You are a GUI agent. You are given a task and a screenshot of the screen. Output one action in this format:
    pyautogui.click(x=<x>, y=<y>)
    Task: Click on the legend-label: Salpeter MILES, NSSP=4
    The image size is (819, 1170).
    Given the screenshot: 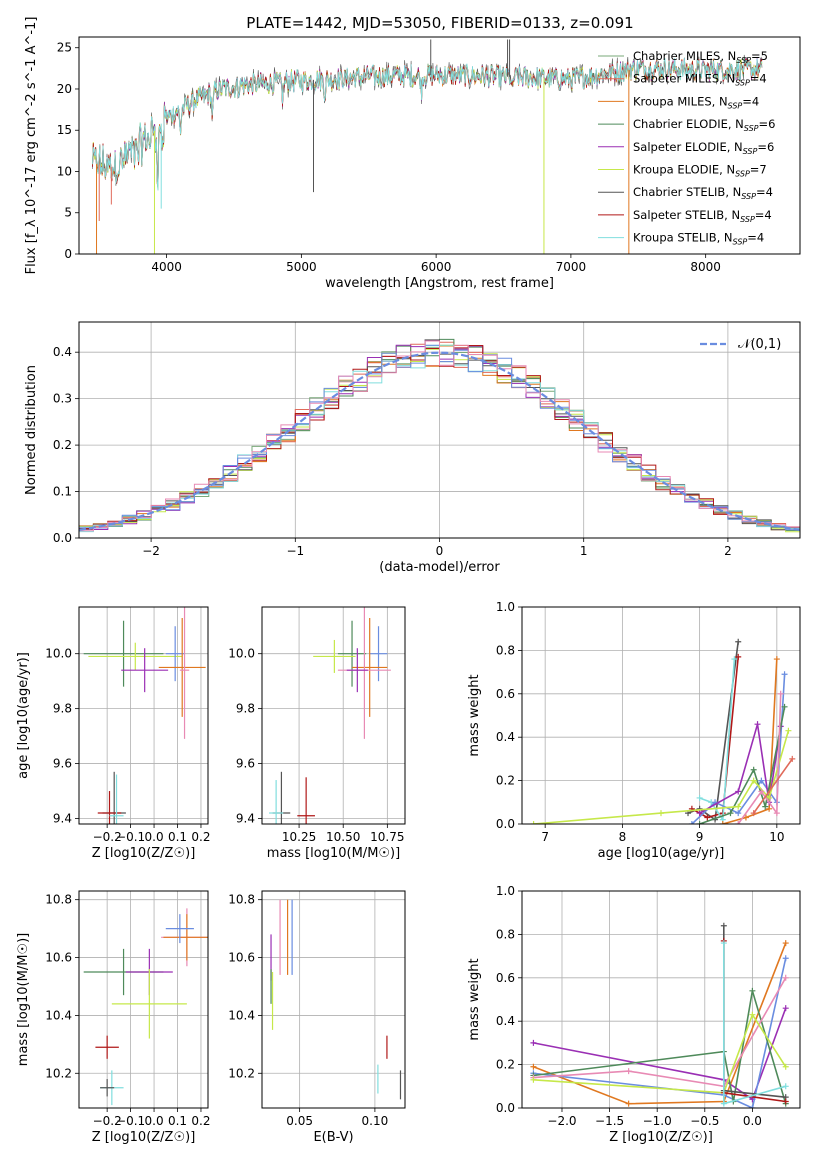 What is the action you would take?
    pyautogui.click(x=700, y=80)
    